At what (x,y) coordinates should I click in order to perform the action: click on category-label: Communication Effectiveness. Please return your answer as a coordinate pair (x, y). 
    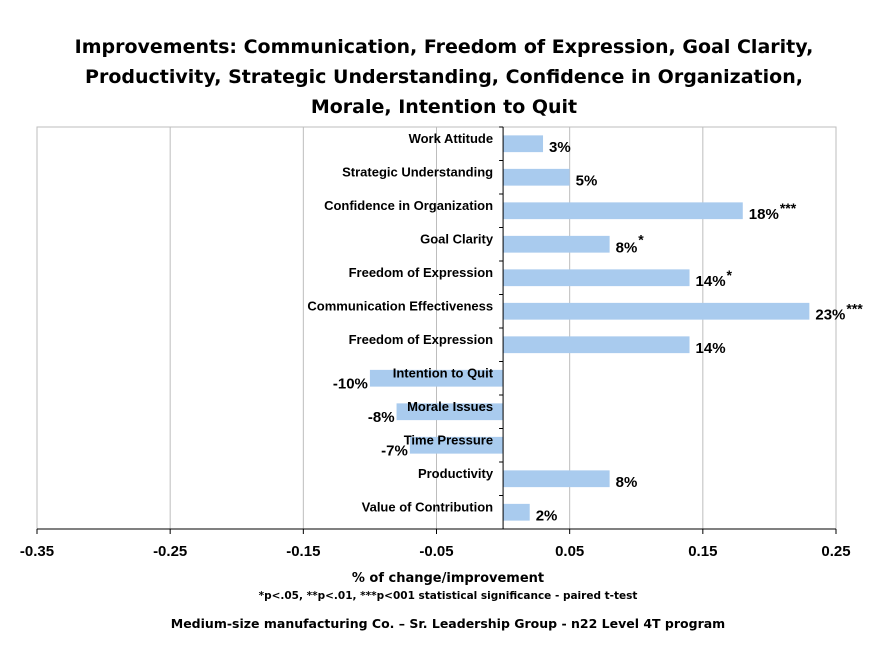
    Looking at the image, I should click on (400, 305).